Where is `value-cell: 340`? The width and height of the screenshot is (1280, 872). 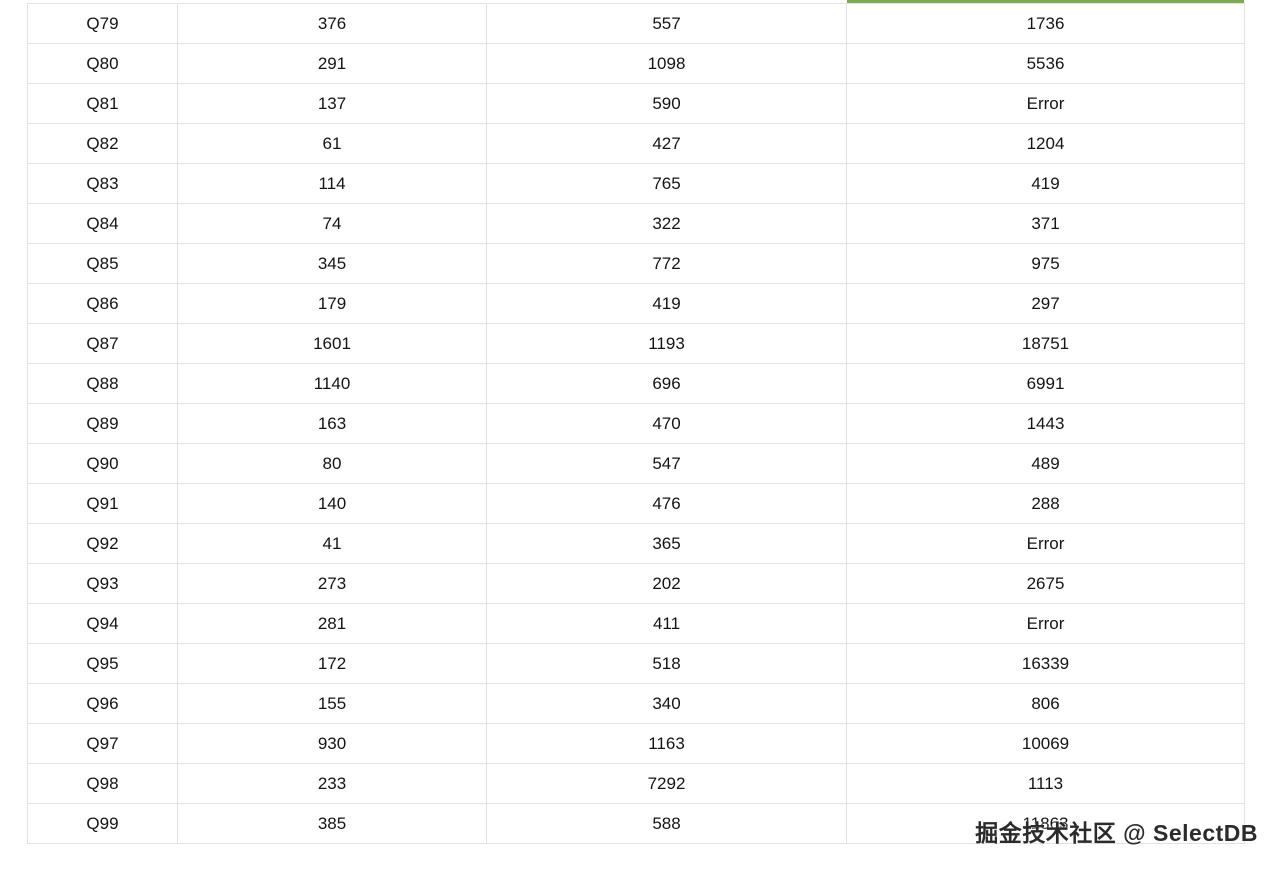 value-cell: 340 is located at coordinates (666, 703).